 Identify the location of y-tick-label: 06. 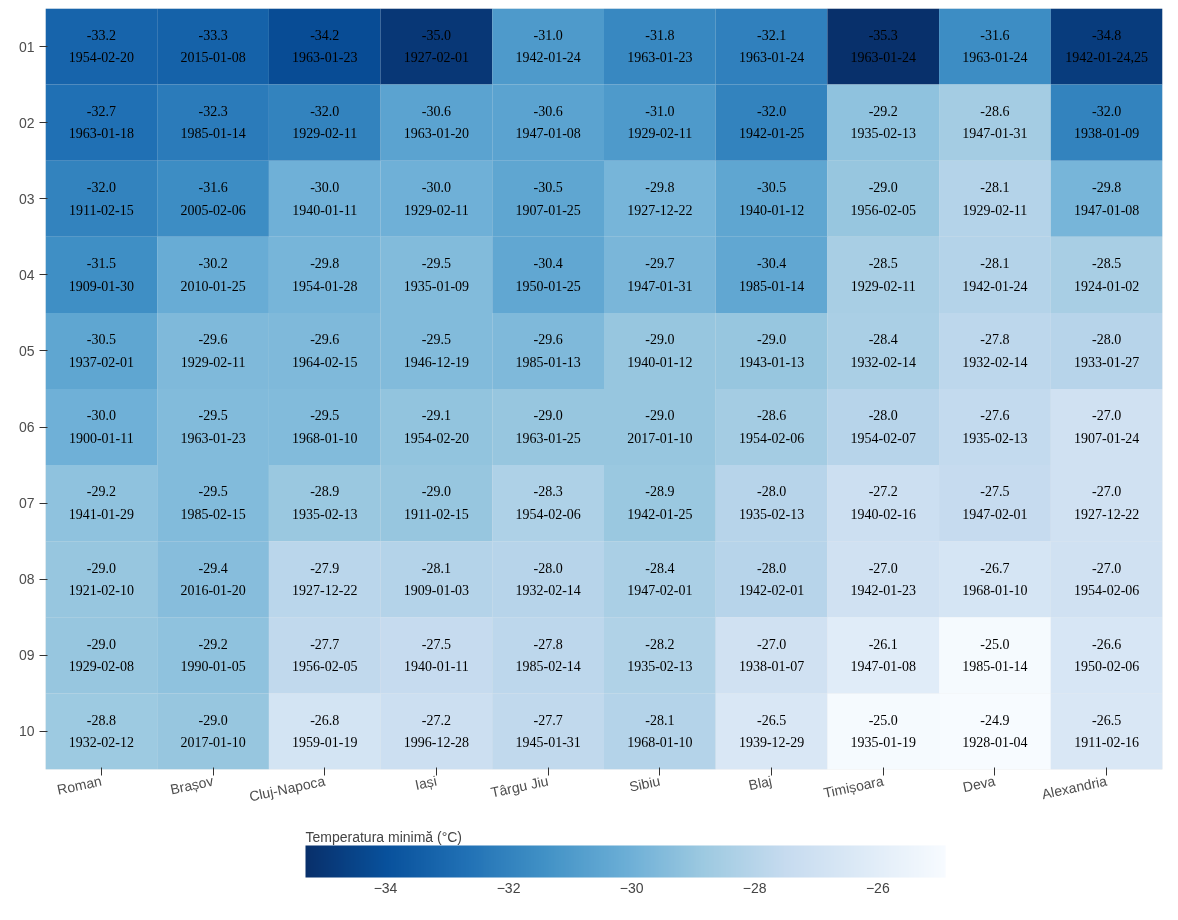
(26, 427).